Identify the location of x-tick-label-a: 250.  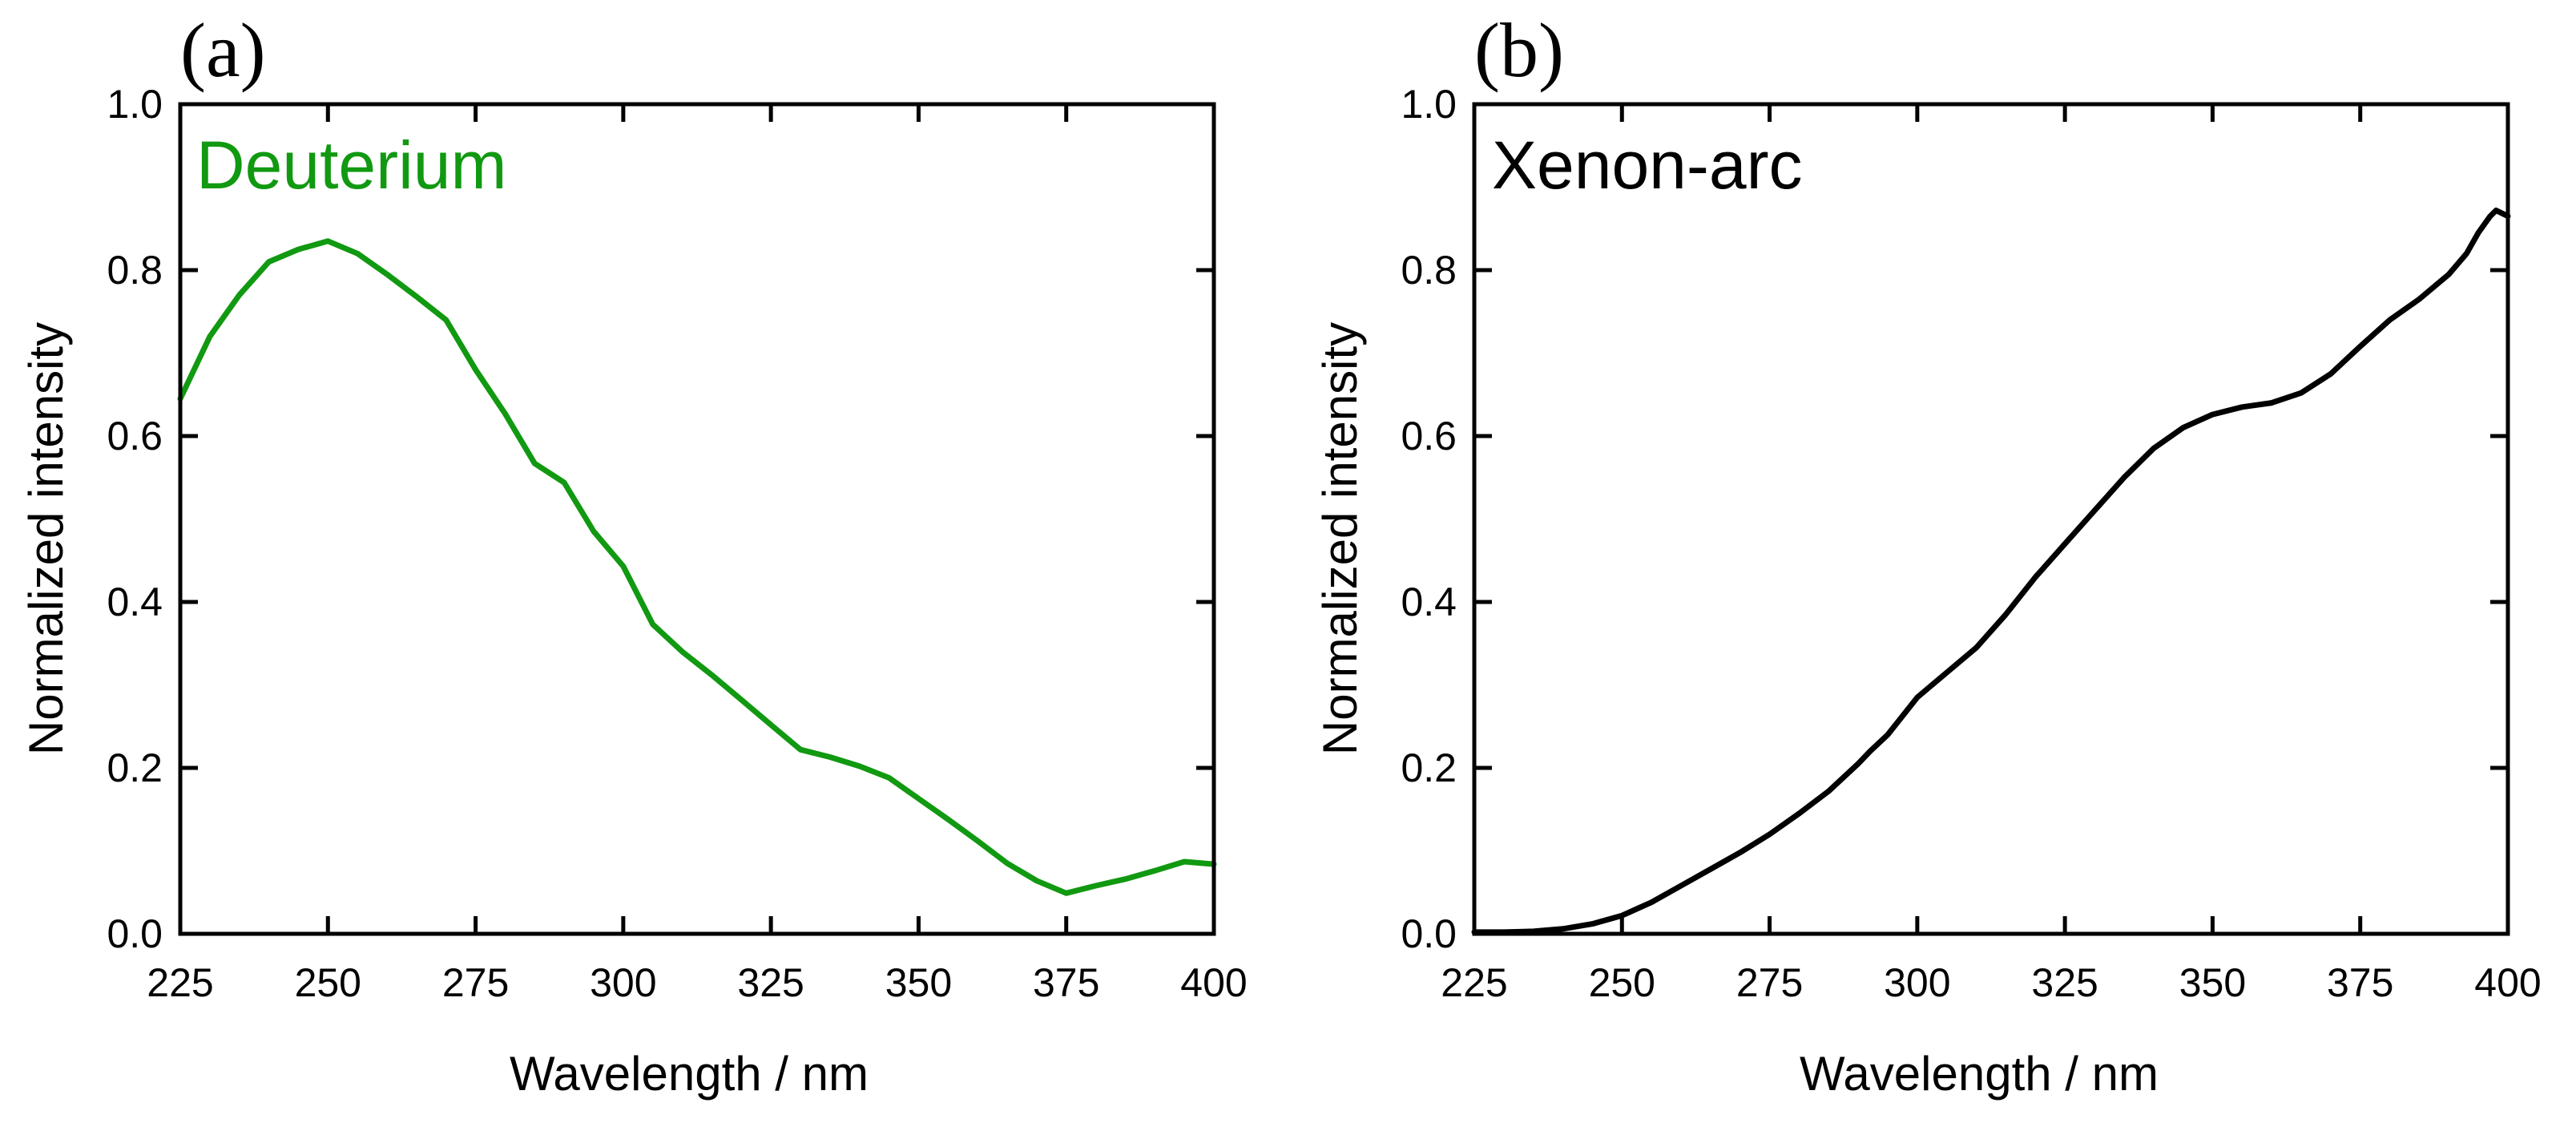
(328, 982).